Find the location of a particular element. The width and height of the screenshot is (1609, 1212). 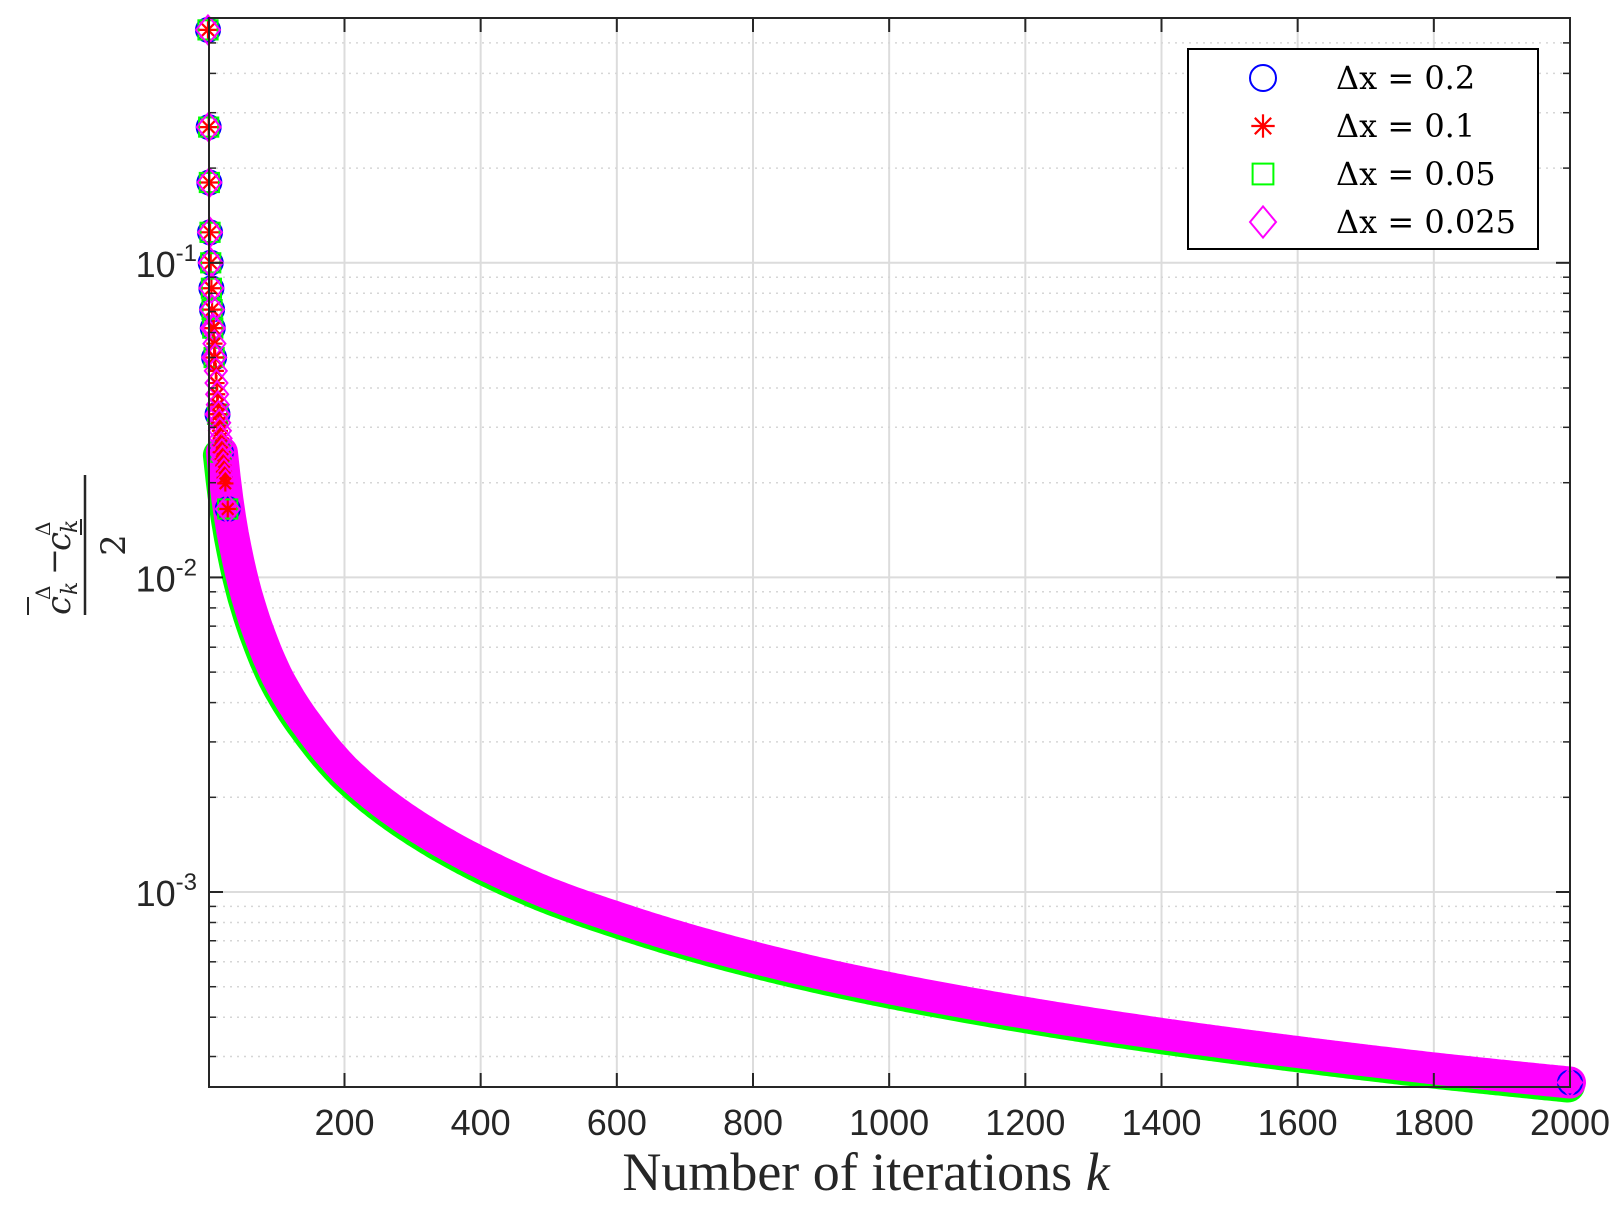

y-label-num-b: c is located at coordinates (59, 541).